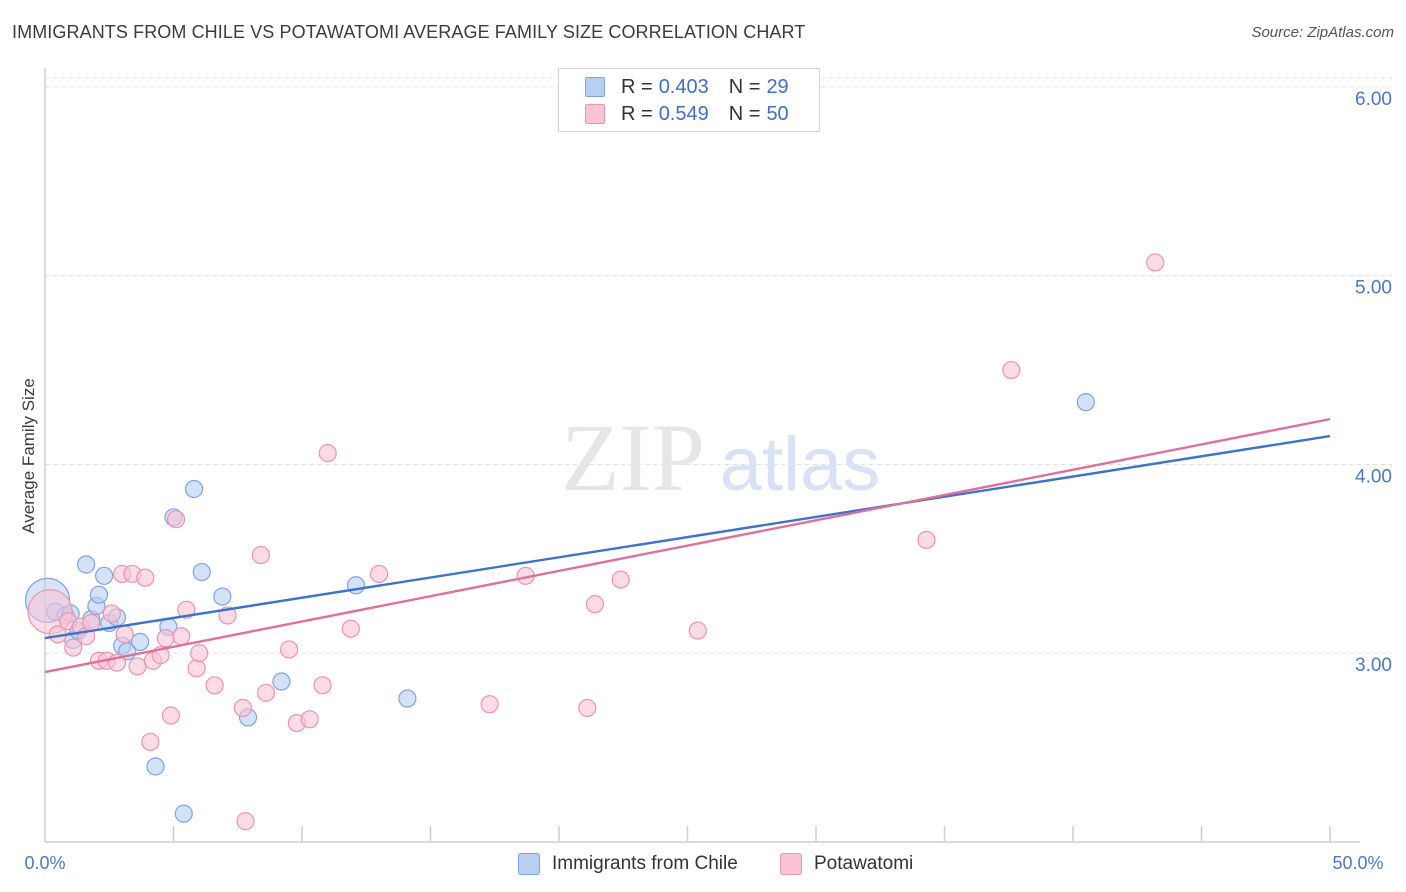 The image size is (1406, 892). What do you see at coordinates (633, 457) in the screenshot?
I see `watermark-zip: ZIP` at bounding box center [633, 457].